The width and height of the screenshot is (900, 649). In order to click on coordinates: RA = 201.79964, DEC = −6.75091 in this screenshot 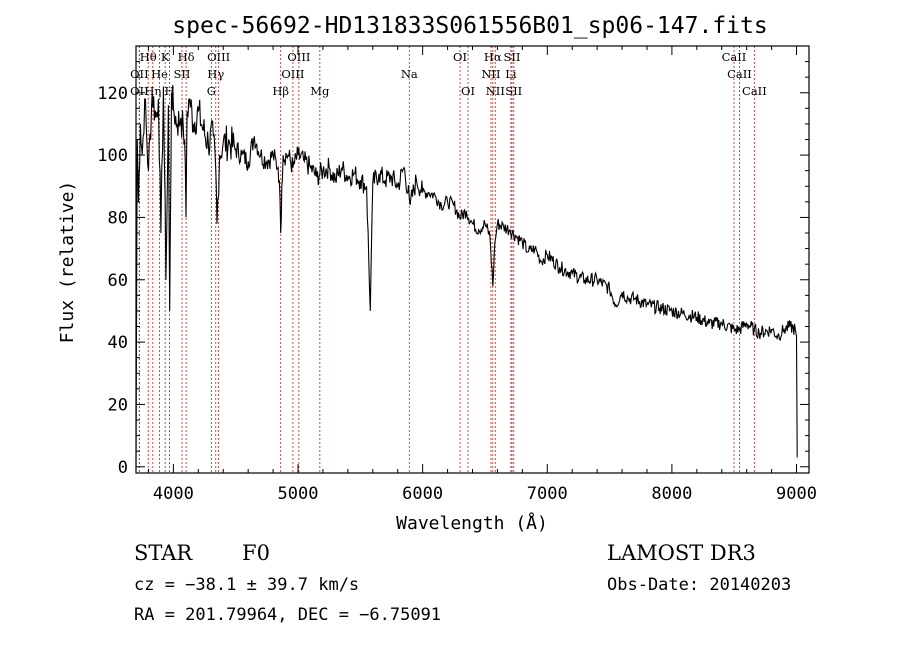, I will do `click(287, 615)`.